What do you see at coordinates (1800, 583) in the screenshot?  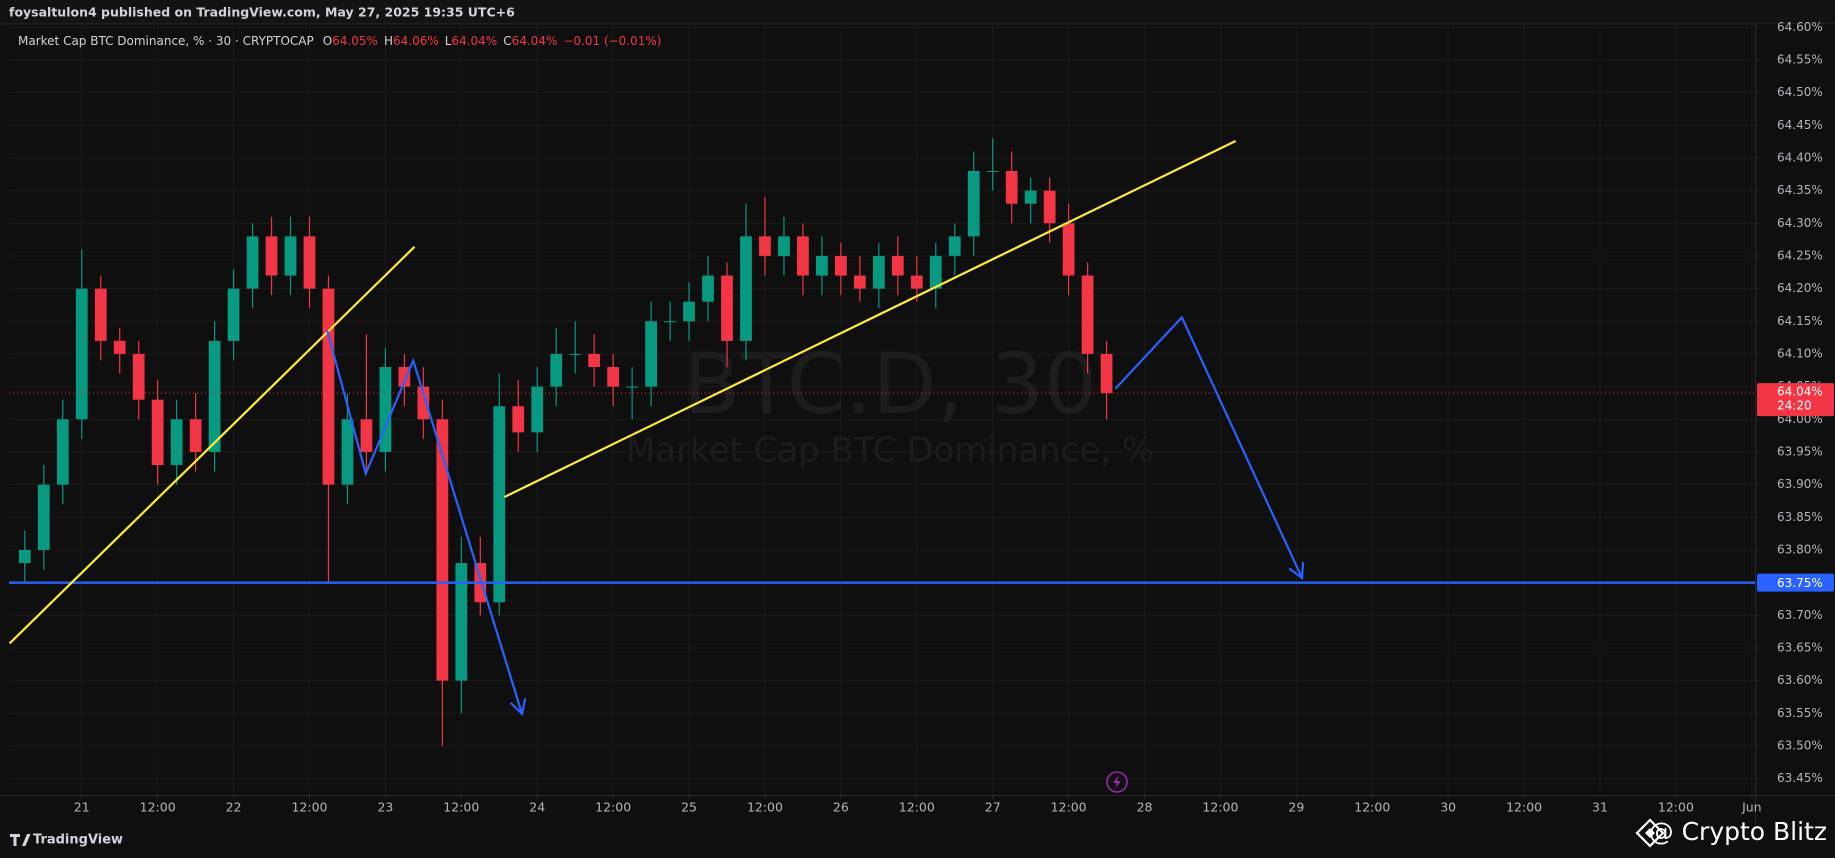 I see `hline-price-label: 63.75%` at bounding box center [1800, 583].